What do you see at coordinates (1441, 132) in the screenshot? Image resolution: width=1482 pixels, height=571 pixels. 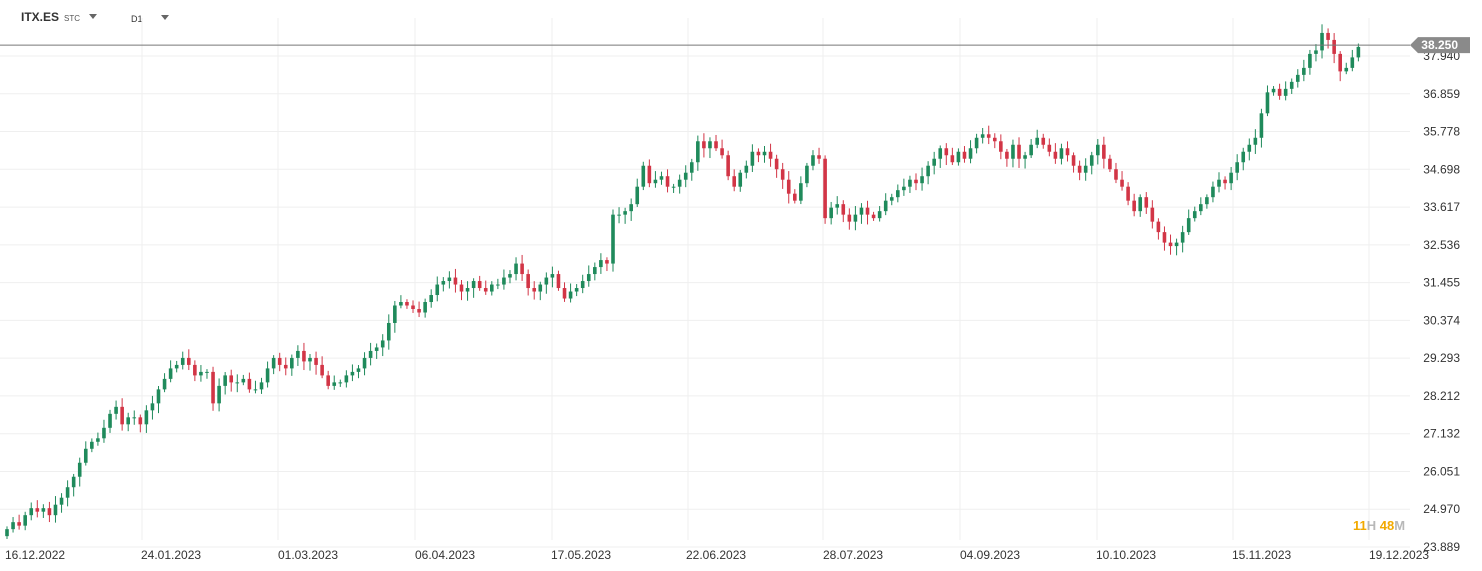 I see `y-tick-label: 35.778` at bounding box center [1441, 132].